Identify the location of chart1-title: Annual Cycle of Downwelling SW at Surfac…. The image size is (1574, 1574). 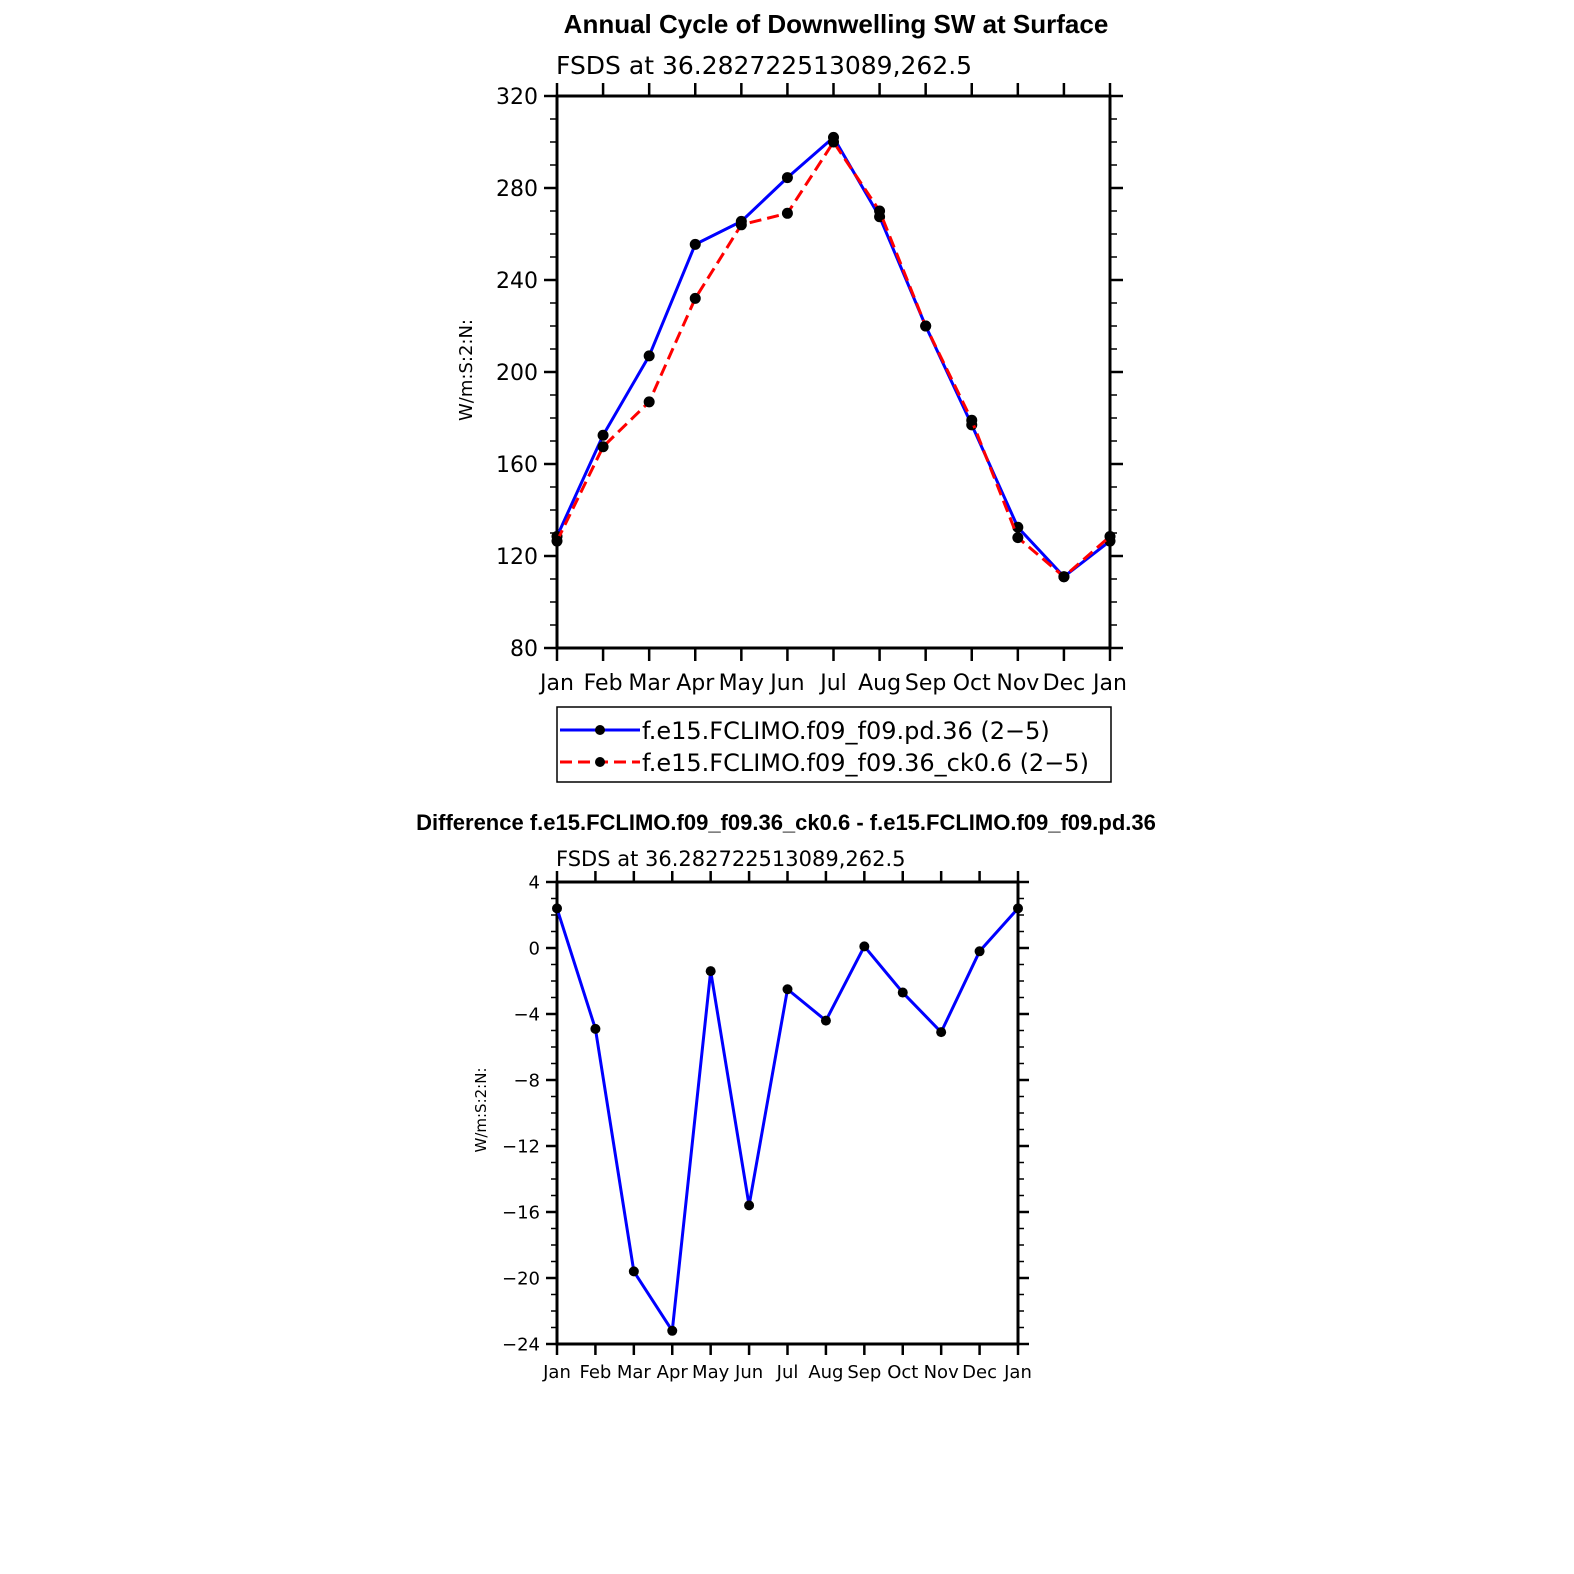
(836, 24).